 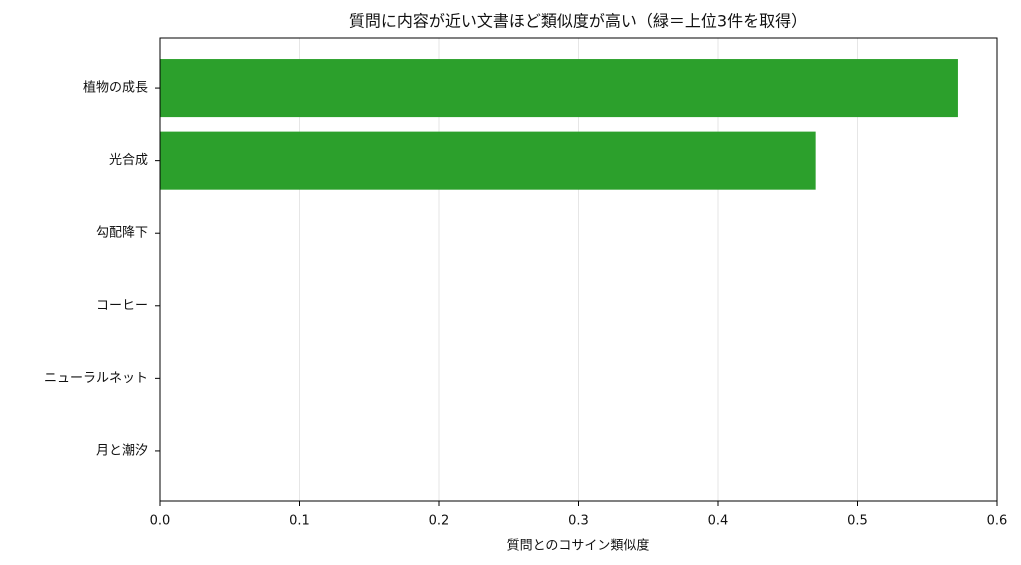 I want to click on x-tick-label: 0.5, so click(x=857, y=521).